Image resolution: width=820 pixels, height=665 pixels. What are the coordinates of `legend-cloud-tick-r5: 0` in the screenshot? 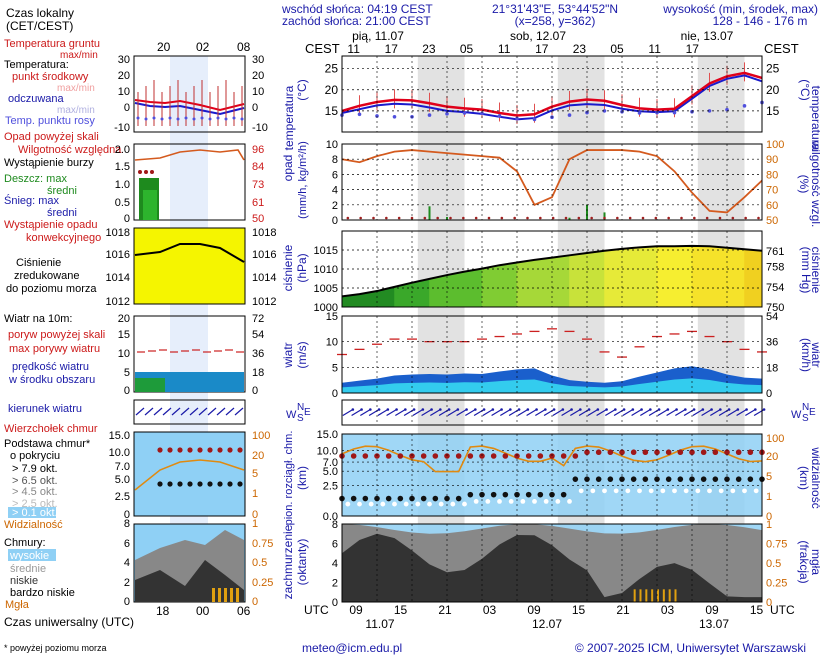 It's located at (255, 515).